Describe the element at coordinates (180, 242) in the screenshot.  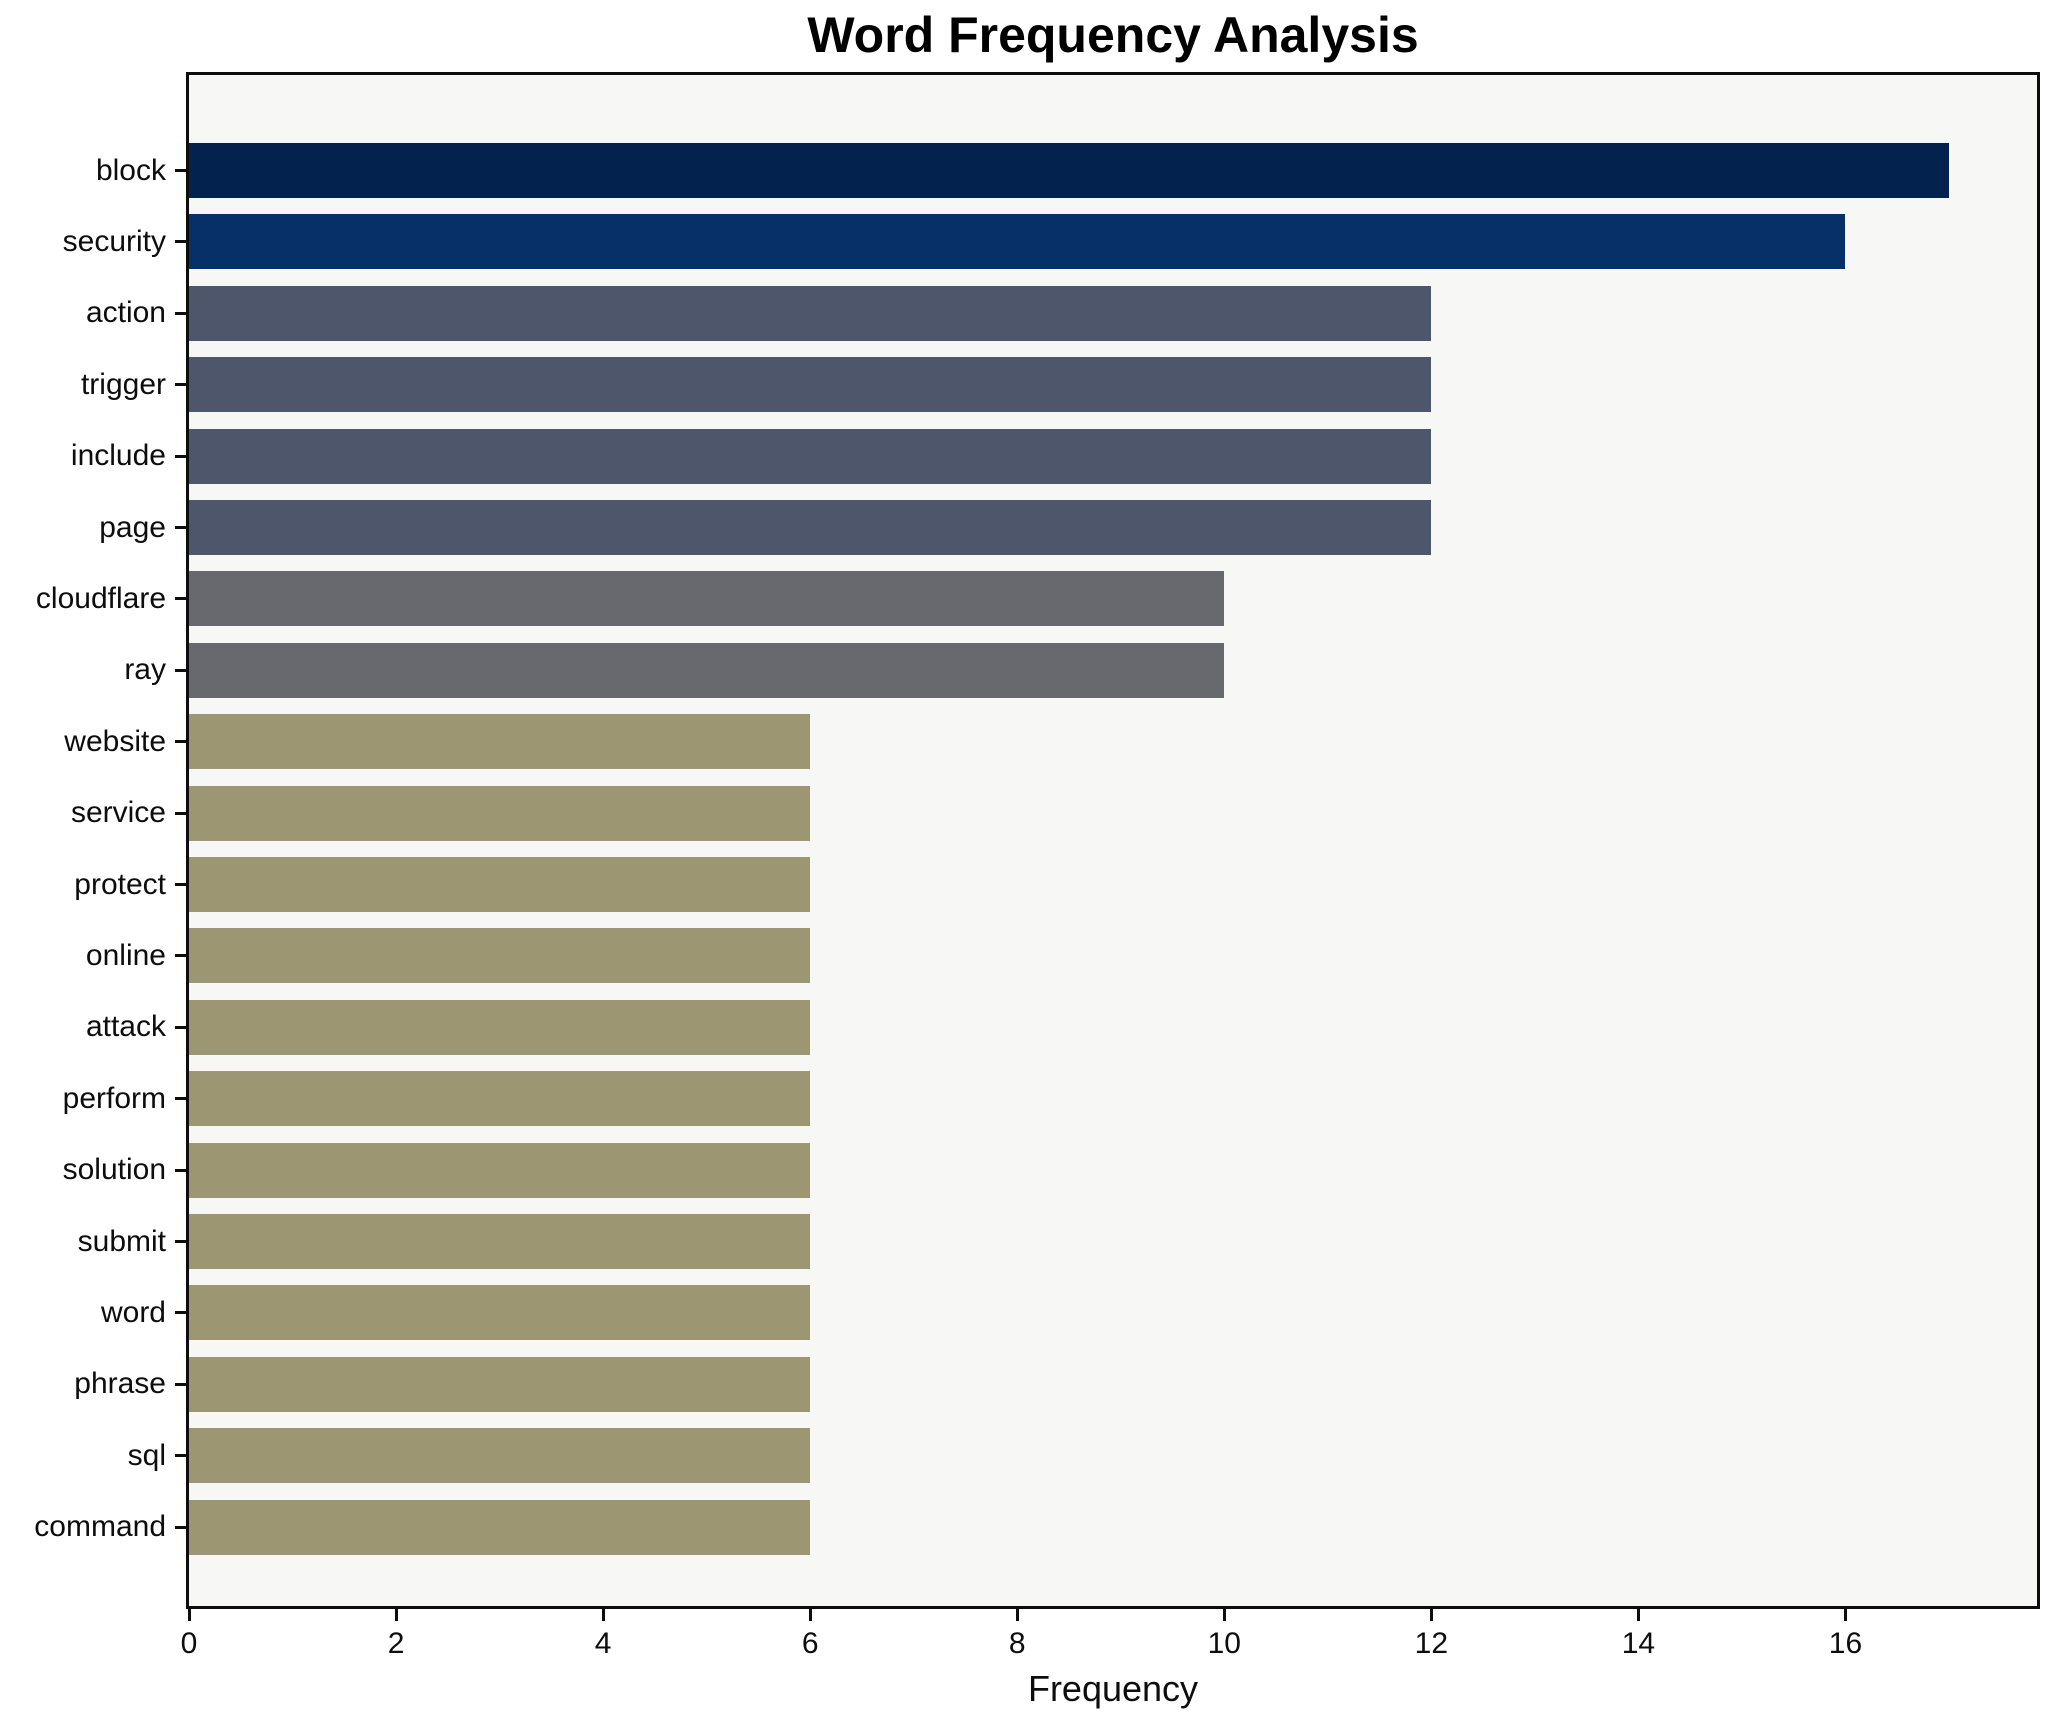
I see `y-tick-security` at that location.